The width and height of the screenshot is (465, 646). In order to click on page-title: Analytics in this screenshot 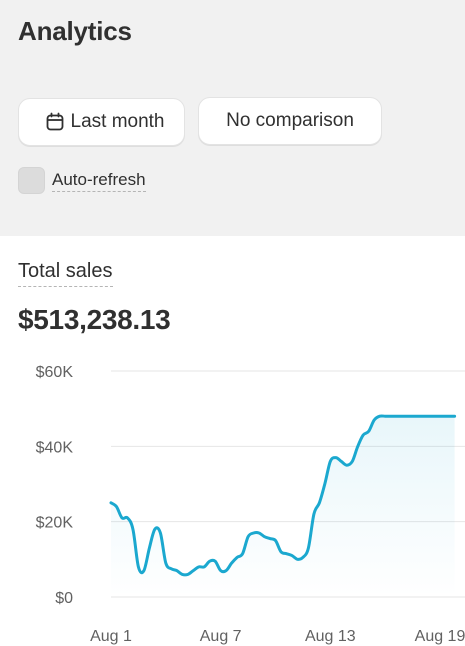, I will do `click(75, 31)`.